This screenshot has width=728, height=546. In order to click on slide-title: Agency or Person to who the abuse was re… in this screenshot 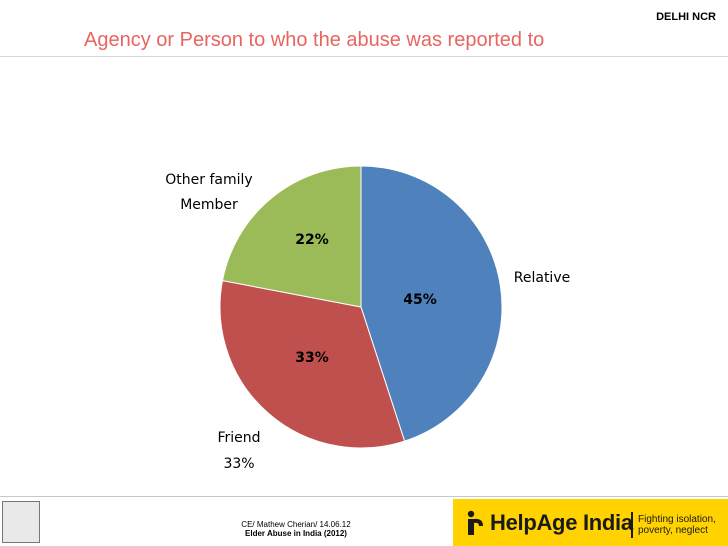, I will do `click(314, 40)`.